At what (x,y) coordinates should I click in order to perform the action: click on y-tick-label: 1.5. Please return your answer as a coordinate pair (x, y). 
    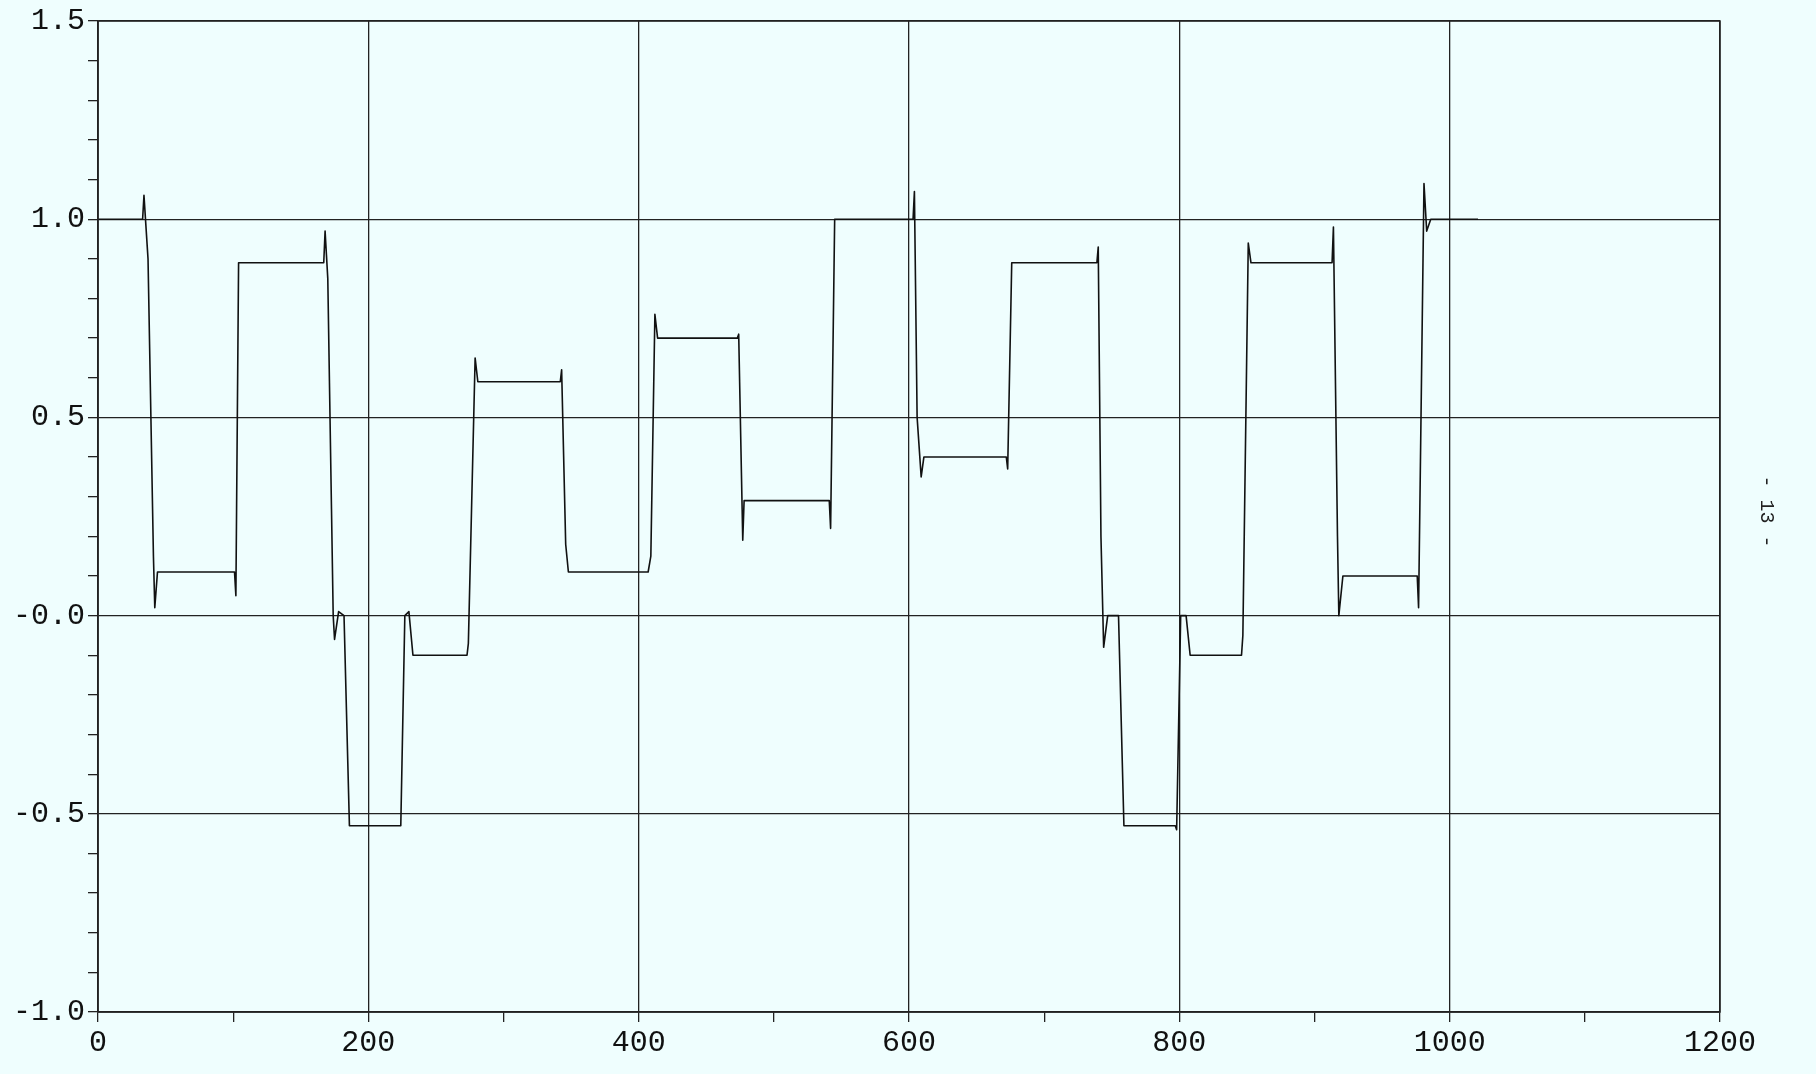
    Looking at the image, I should click on (58, 20).